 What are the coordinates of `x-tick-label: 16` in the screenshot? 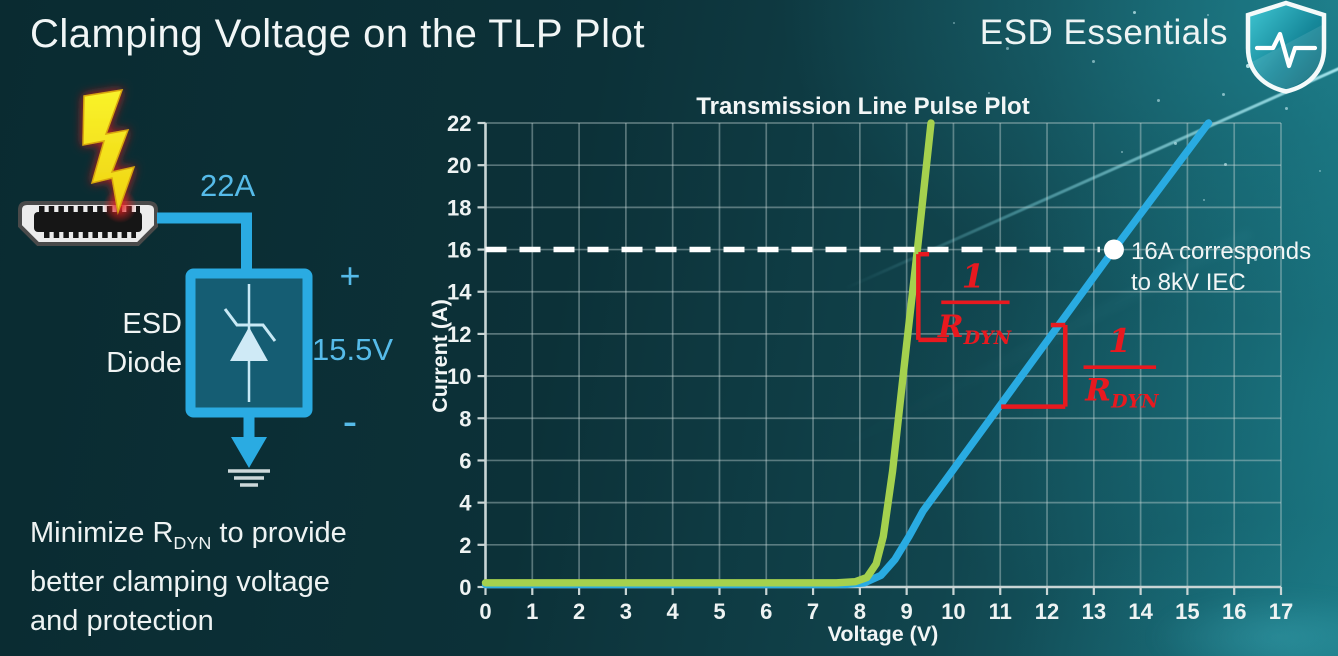 It's located at (1234, 611).